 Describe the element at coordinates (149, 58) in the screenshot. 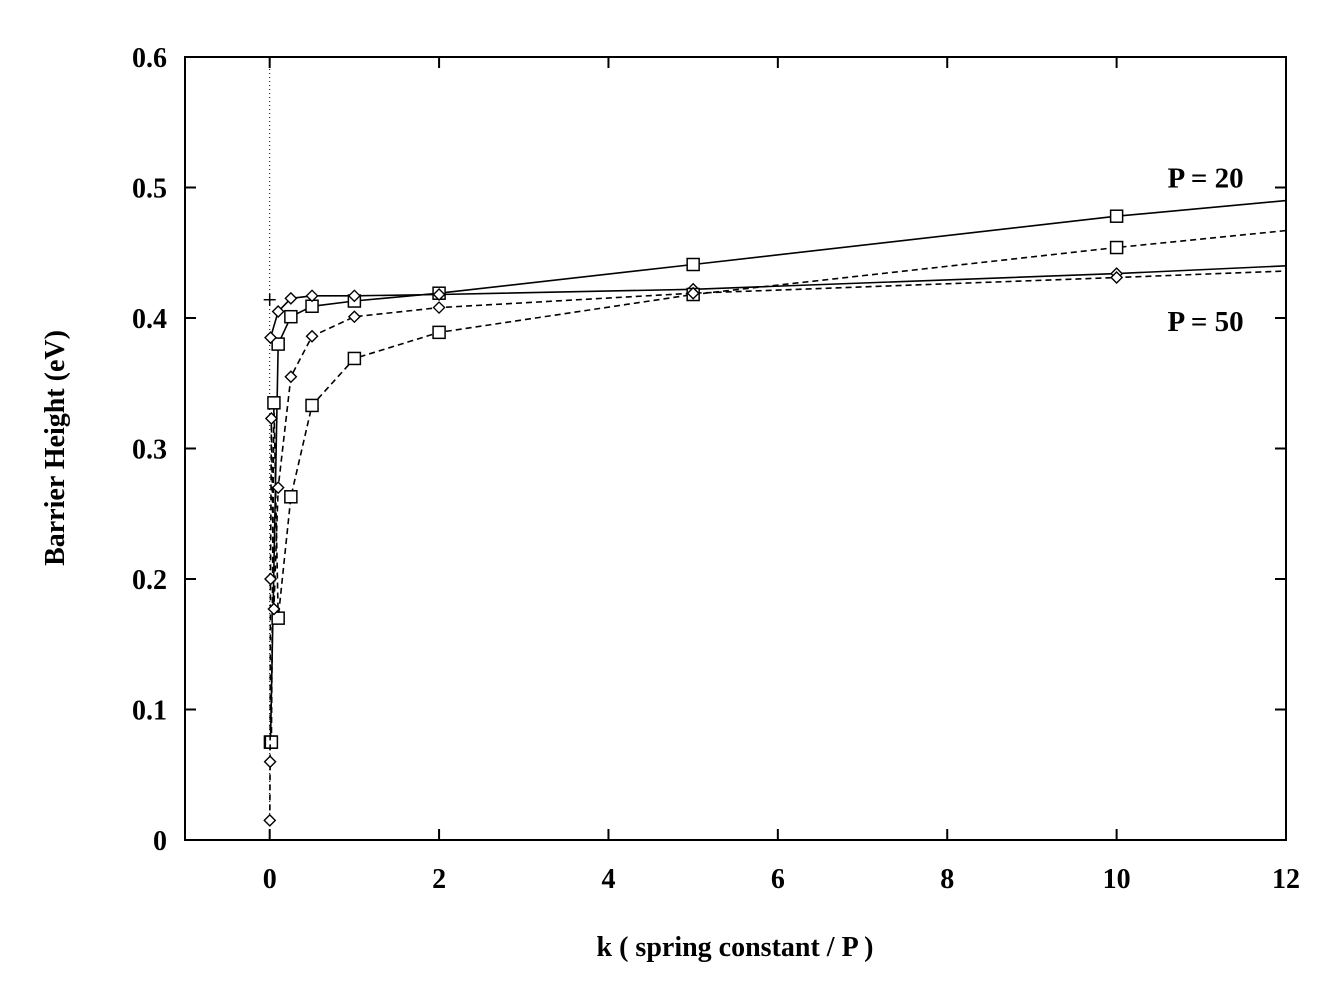

I see `y-tick-label: 0.6` at that location.